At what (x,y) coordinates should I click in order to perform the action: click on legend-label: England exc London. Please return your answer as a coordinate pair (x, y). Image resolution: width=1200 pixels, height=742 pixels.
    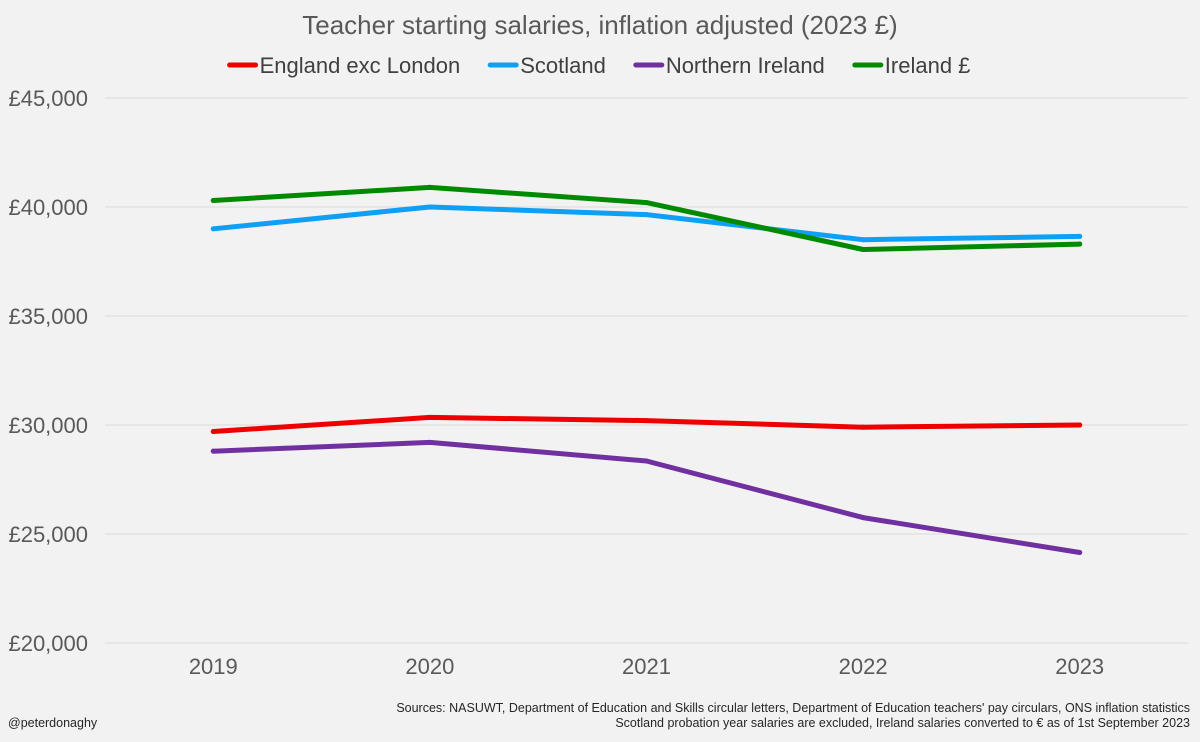
    Looking at the image, I should click on (360, 65).